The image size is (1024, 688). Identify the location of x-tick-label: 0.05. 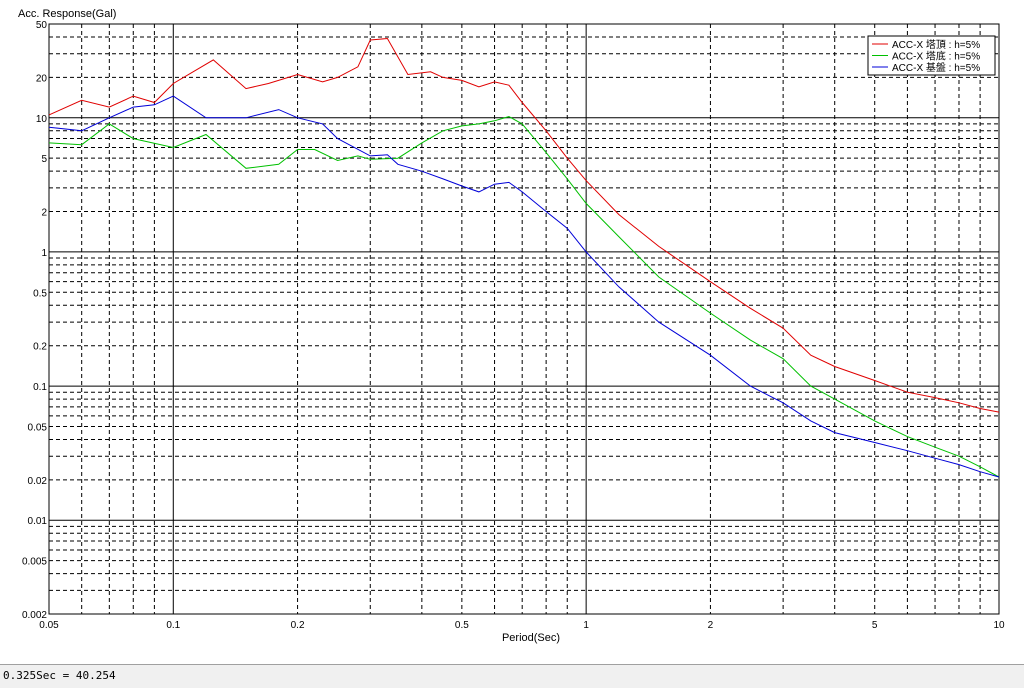
(49, 625).